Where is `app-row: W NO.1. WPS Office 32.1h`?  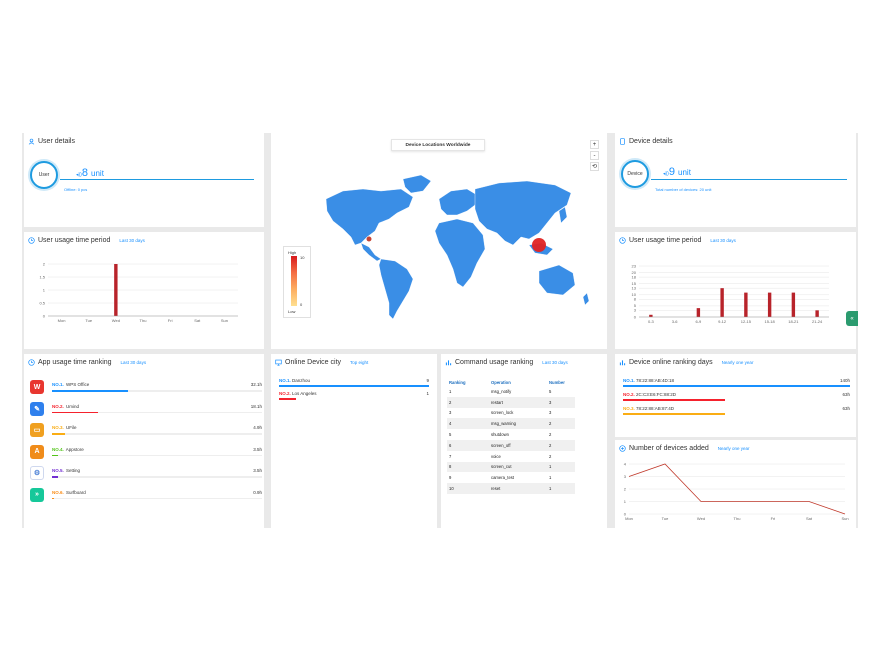
app-row: W NO.1. WPS Office 32.1h is located at coordinates (146, 389).